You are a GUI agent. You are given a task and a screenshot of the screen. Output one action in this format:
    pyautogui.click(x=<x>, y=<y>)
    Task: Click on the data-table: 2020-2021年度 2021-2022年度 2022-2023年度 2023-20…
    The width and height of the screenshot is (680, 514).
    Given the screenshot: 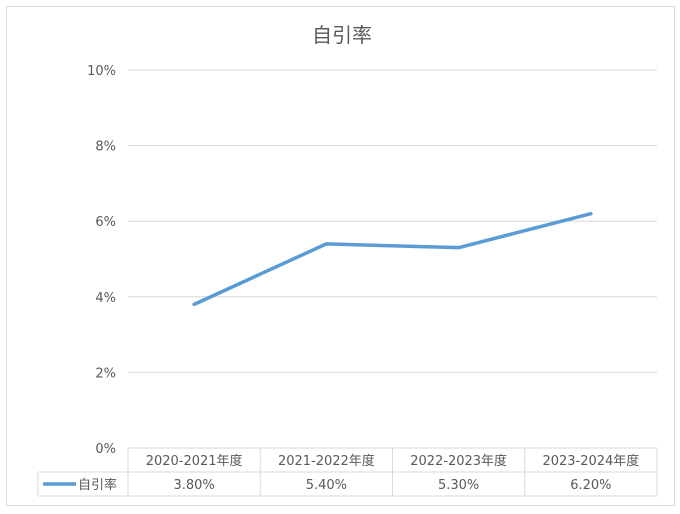 What is the action you would take?
    pyautogui.click(x=347, y=472)
    